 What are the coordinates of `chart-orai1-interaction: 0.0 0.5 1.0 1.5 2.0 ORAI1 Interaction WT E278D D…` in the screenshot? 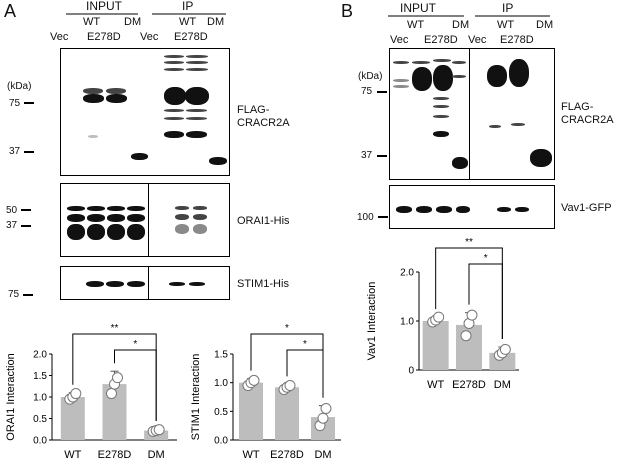 It's located at (91, 392).